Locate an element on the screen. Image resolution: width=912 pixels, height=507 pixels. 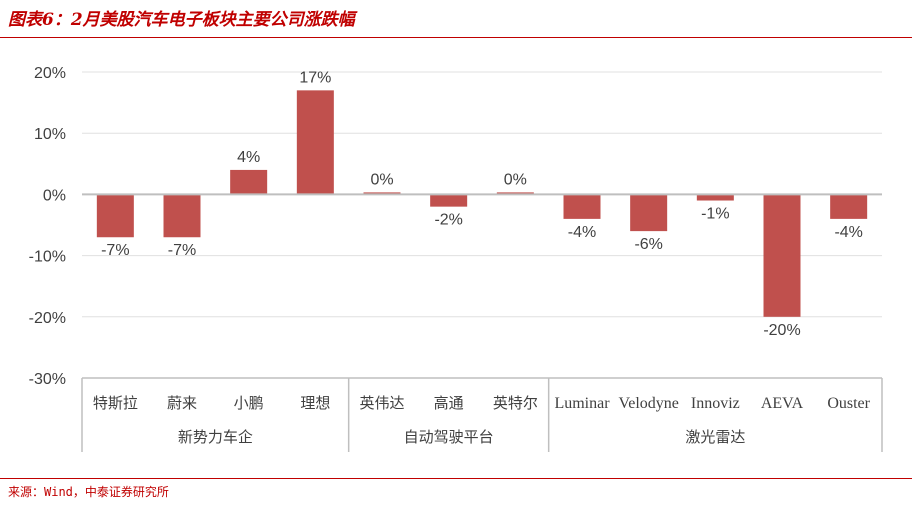
group-label: 自动驾驶平台 is located at coordinates (449, 437).